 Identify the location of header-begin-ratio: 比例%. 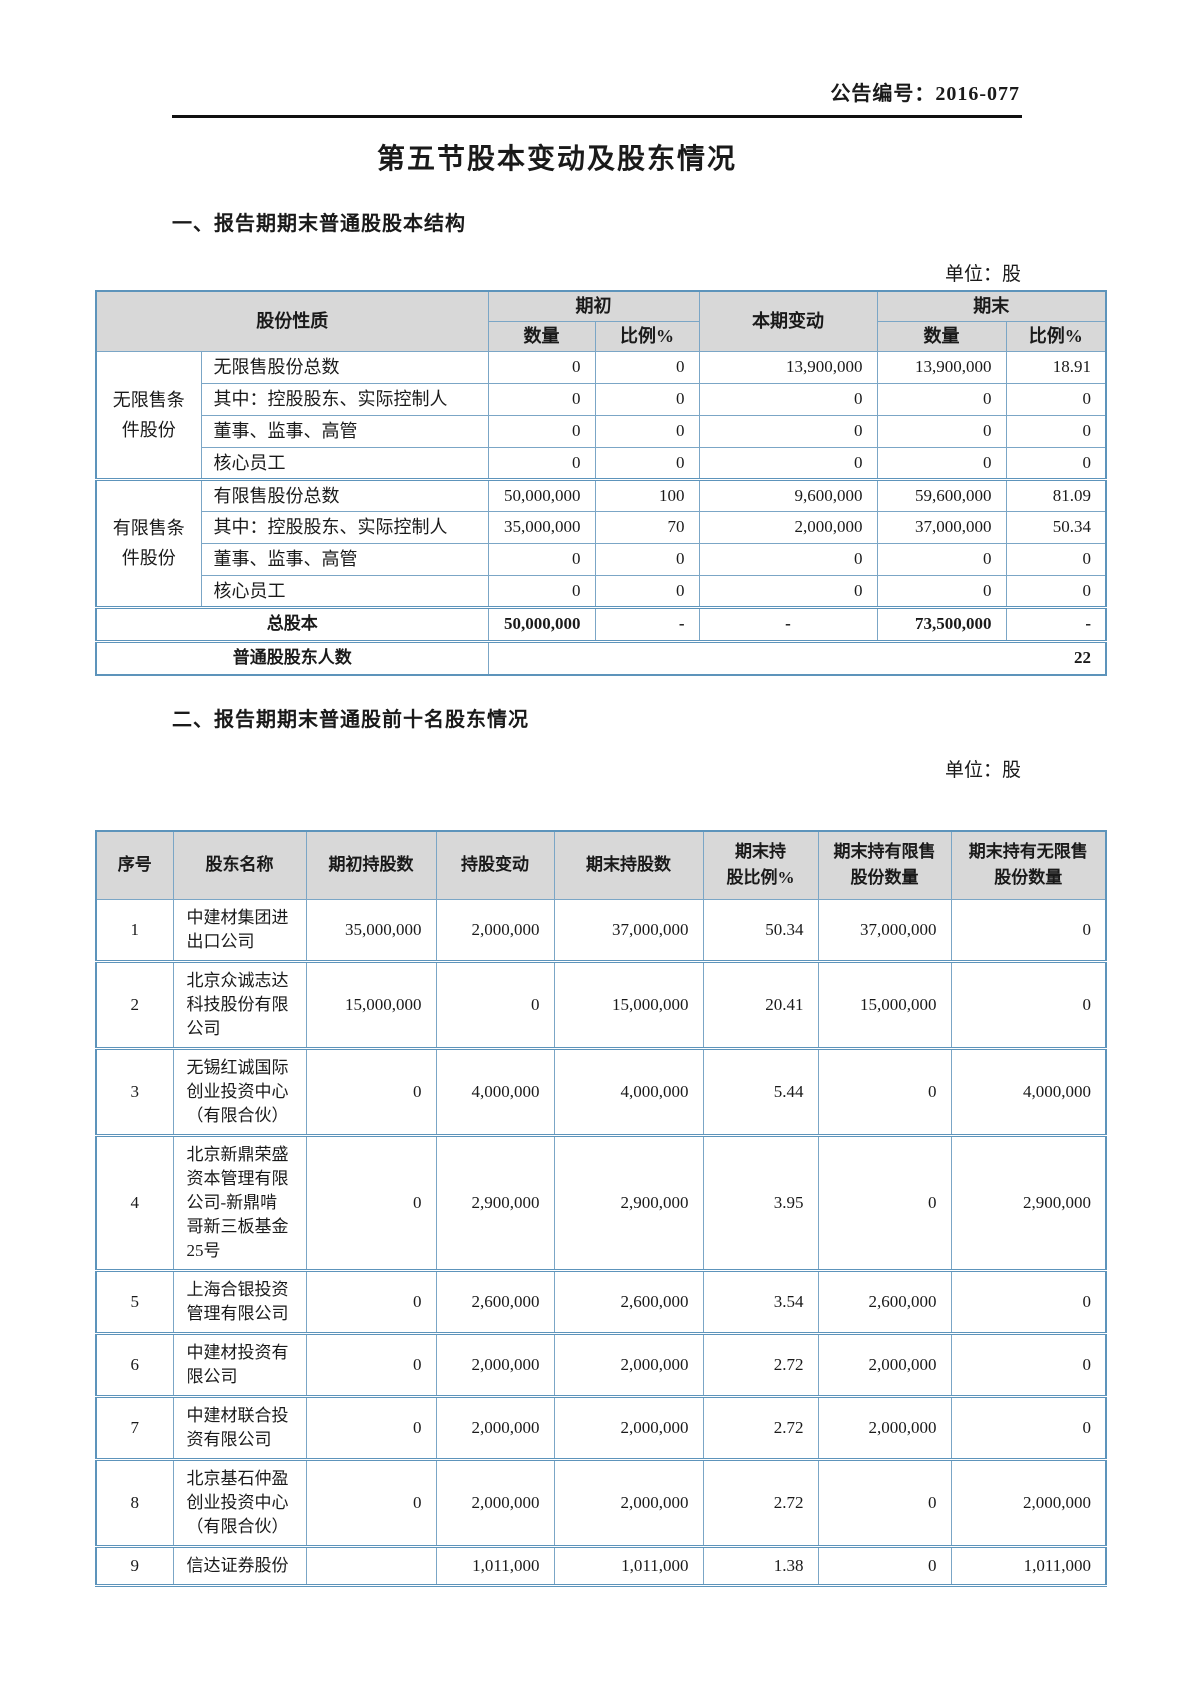
(647, 336).